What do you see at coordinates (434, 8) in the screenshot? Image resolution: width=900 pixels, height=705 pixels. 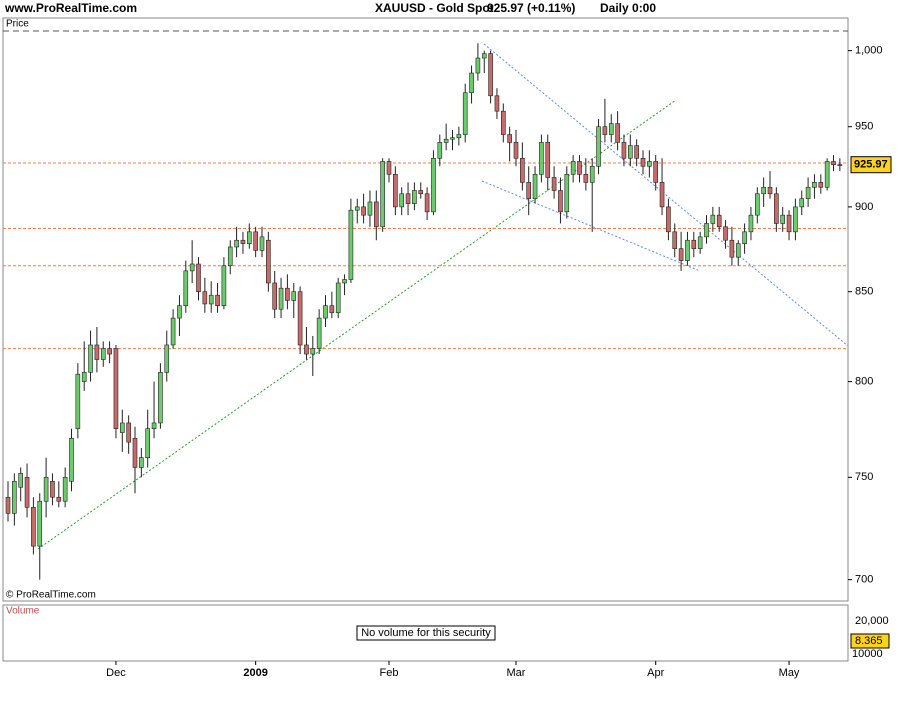 I see `chart-title: XAUUSD - Gold Spot` at bounding box center [434, 8].